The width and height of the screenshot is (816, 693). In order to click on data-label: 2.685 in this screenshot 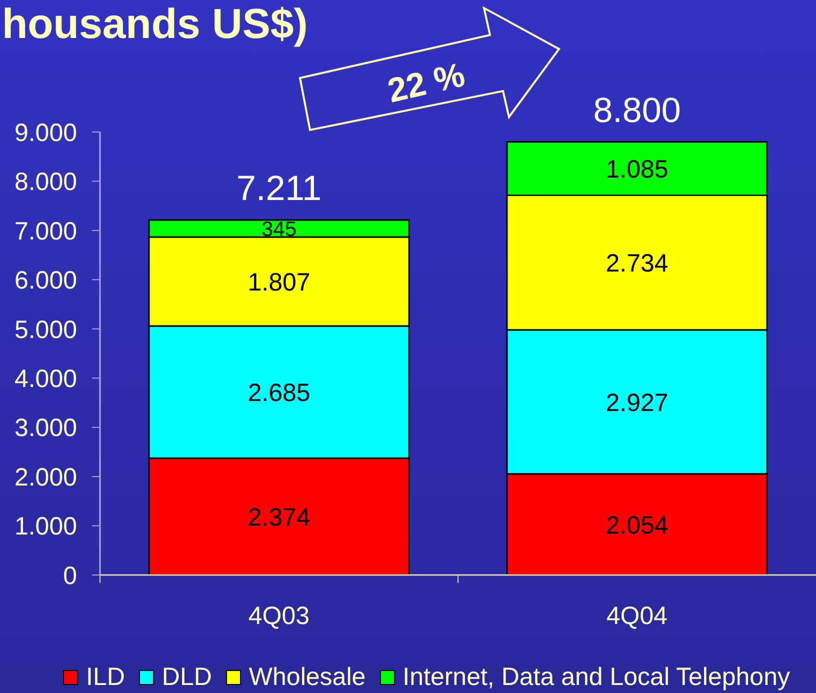, I will do `click(279, 393)`.